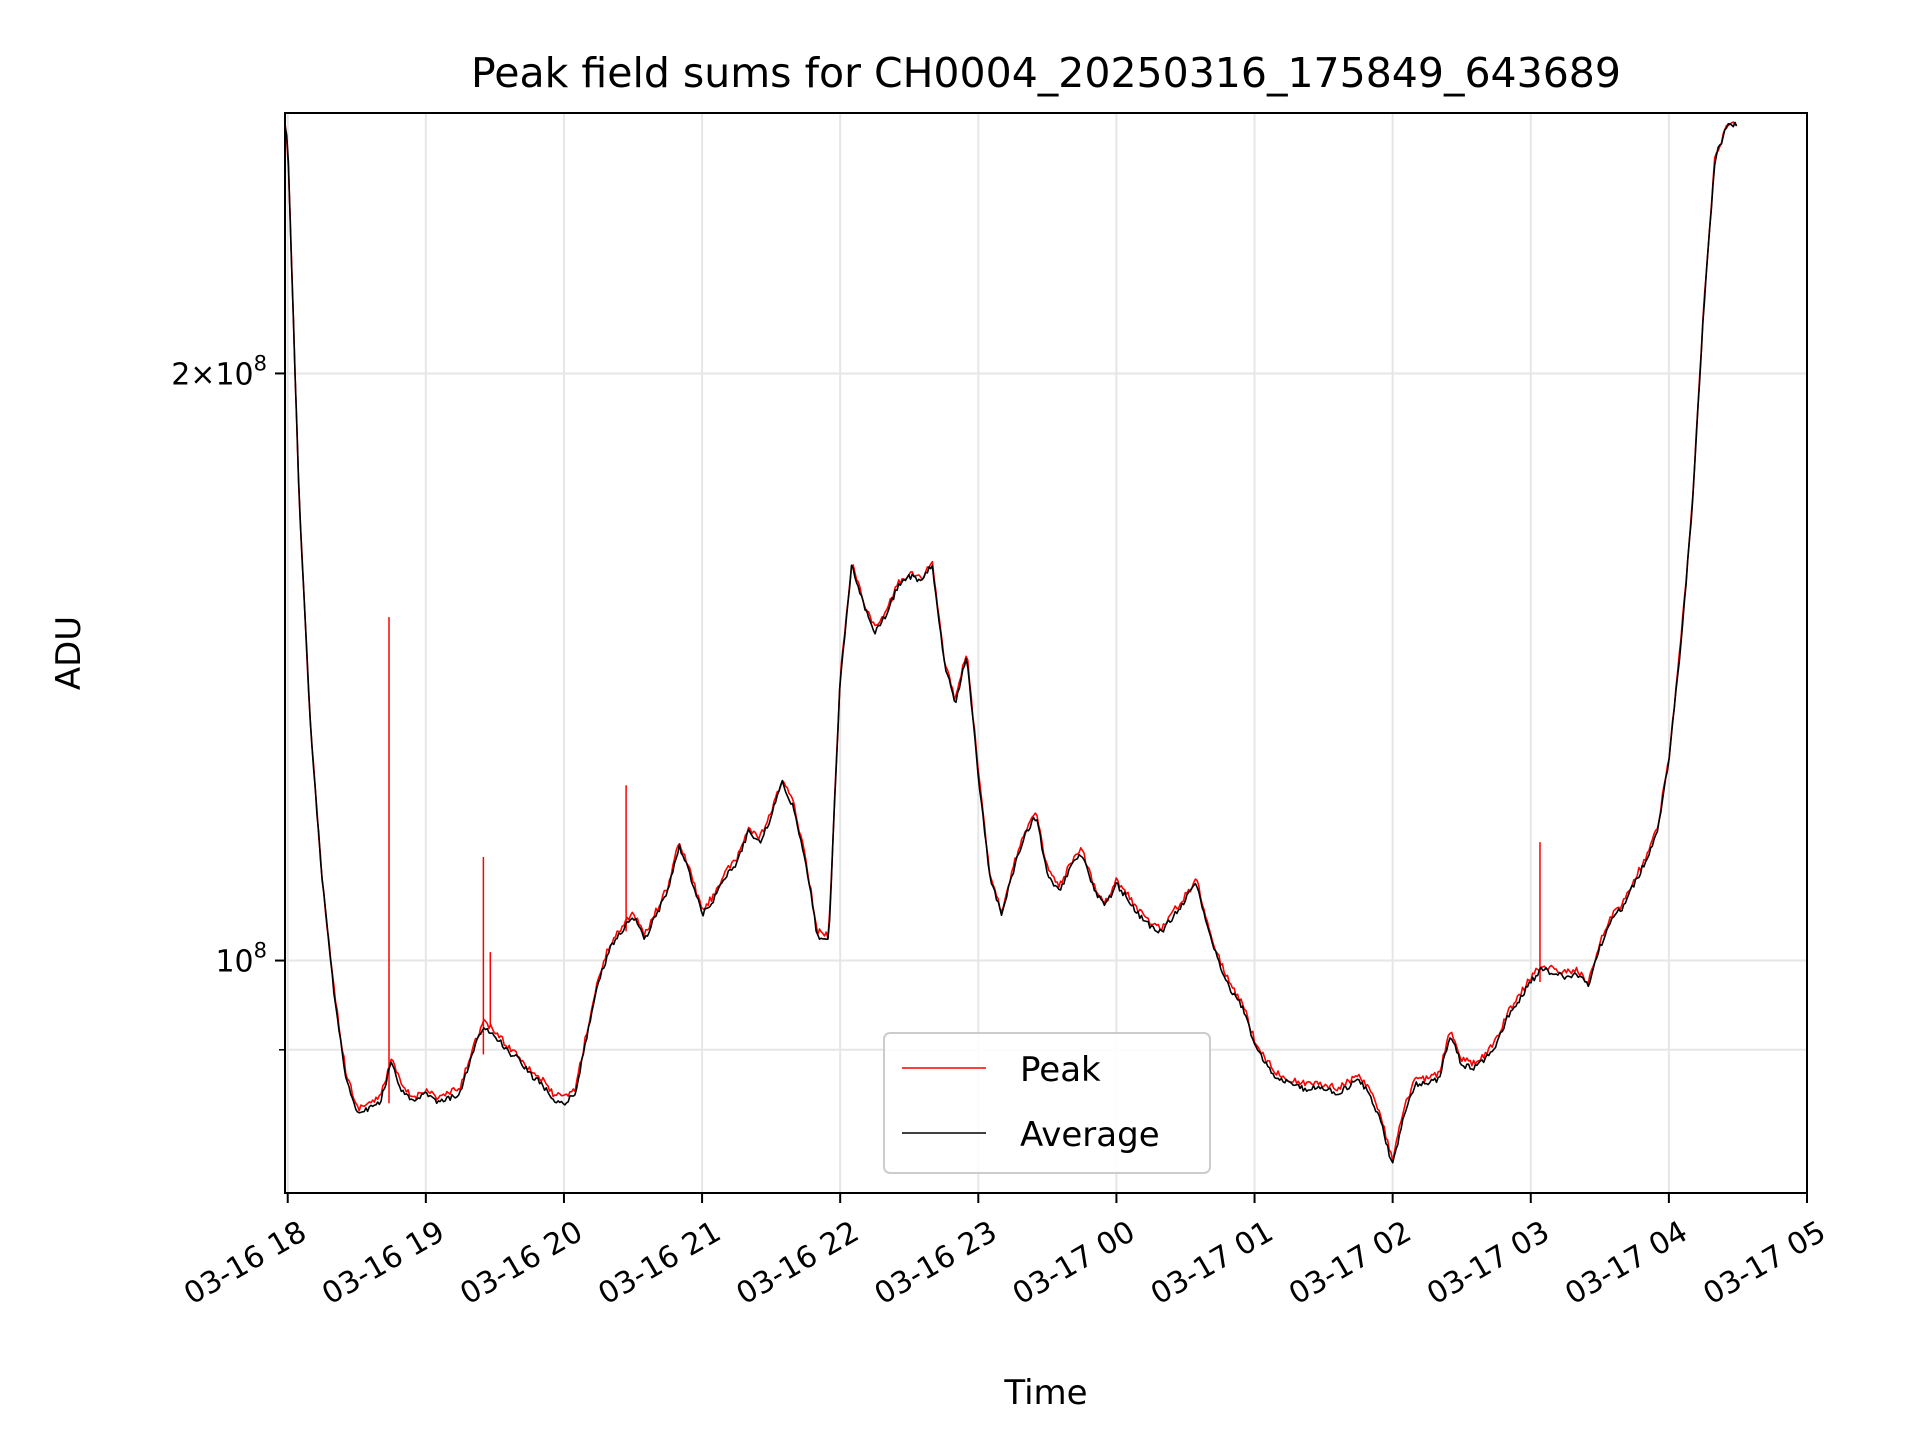 The height and width of the screenshot is (1440, 1920). Describe the element at coordinates (1047, 1103) in the screenshot. I see `legend: Peak Average` at that location.